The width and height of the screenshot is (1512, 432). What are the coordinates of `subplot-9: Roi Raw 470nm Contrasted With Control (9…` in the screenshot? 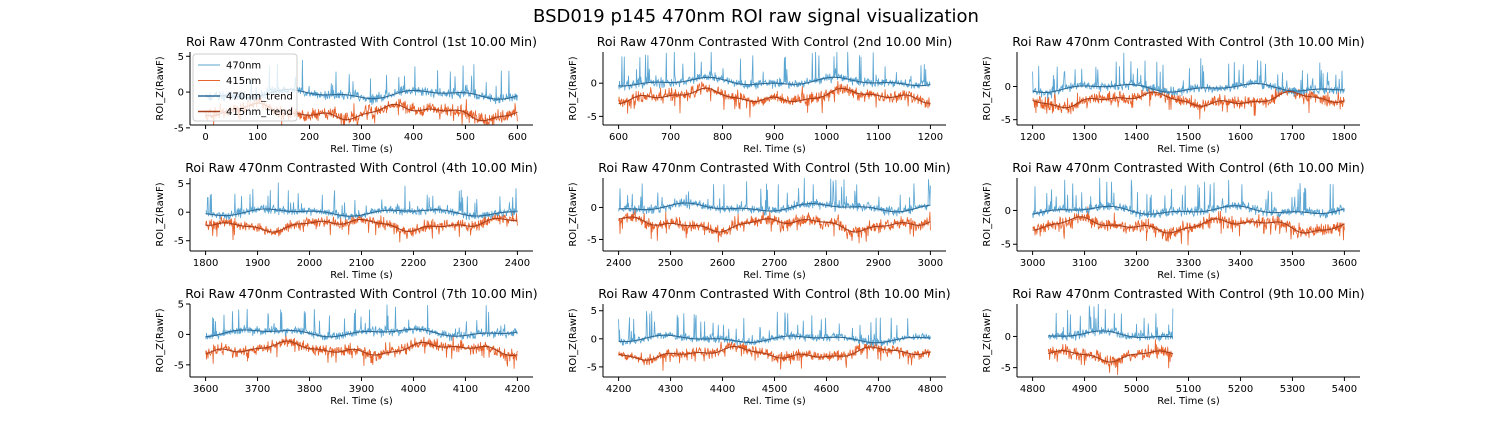 It's located at (1173, 346).